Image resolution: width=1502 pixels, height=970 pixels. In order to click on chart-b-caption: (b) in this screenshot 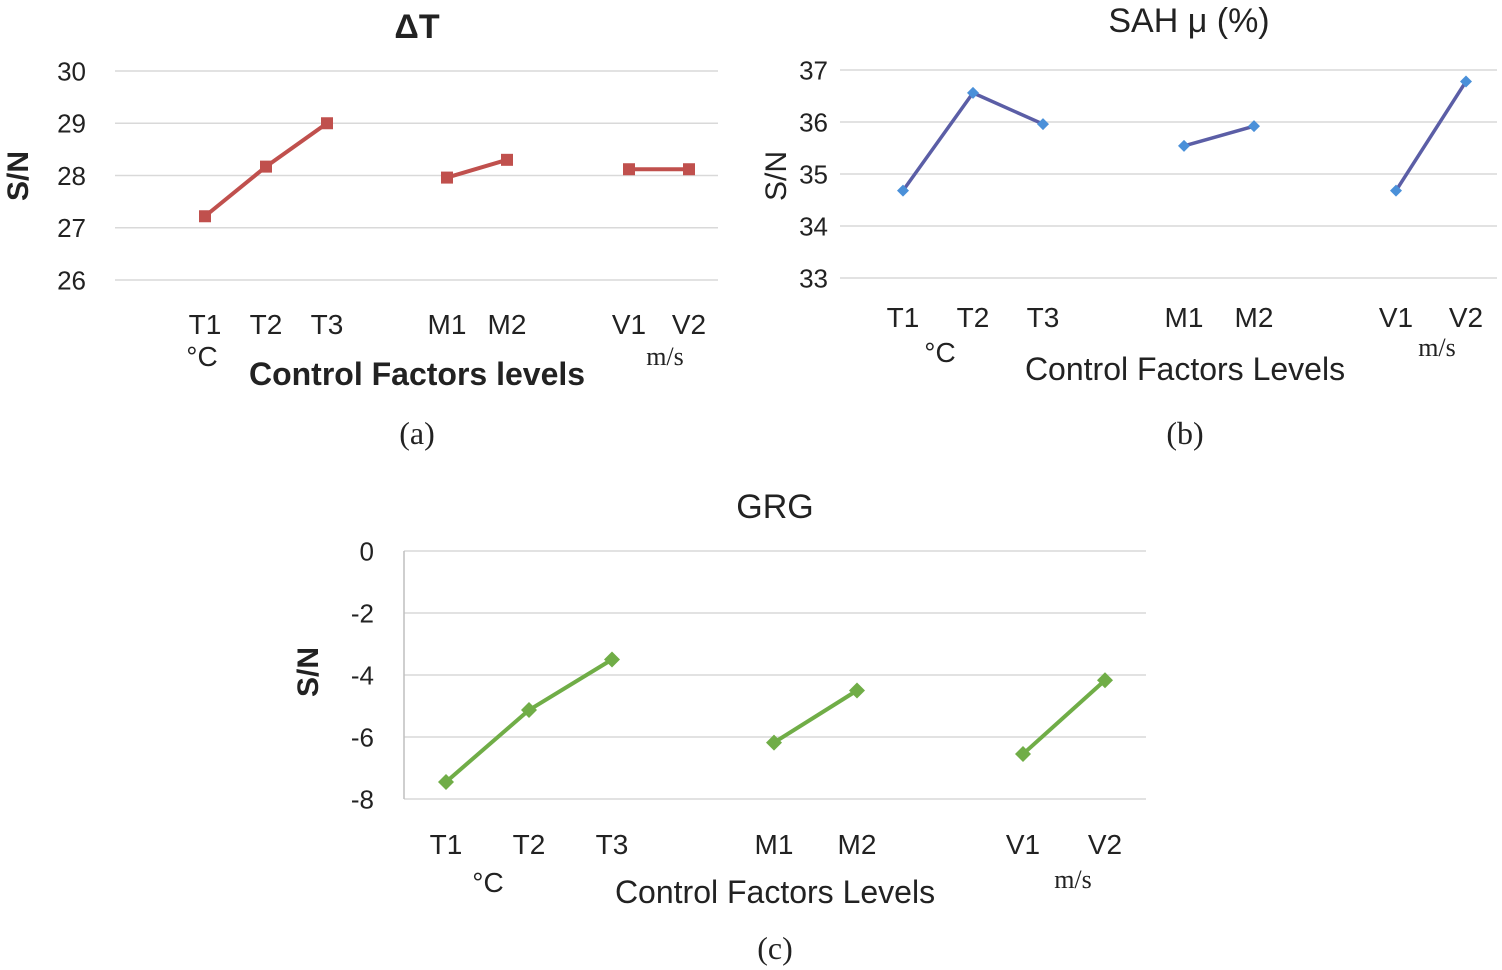, I will do `click(1184, 433)`.